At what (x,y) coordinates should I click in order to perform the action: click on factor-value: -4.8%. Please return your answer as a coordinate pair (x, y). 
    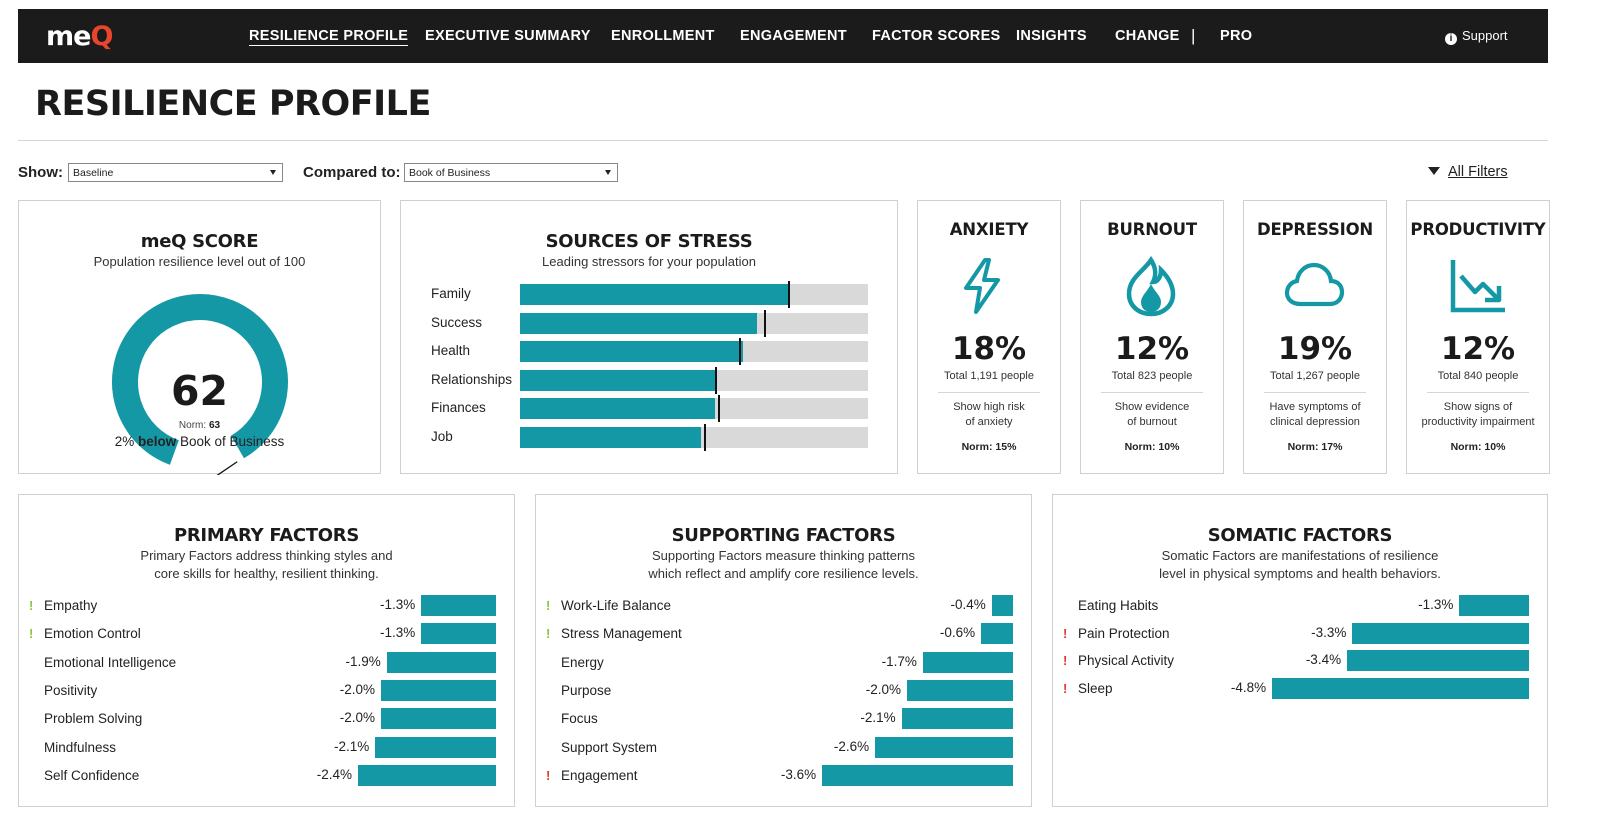
    Looking at the image, I should click on (1248, 687).